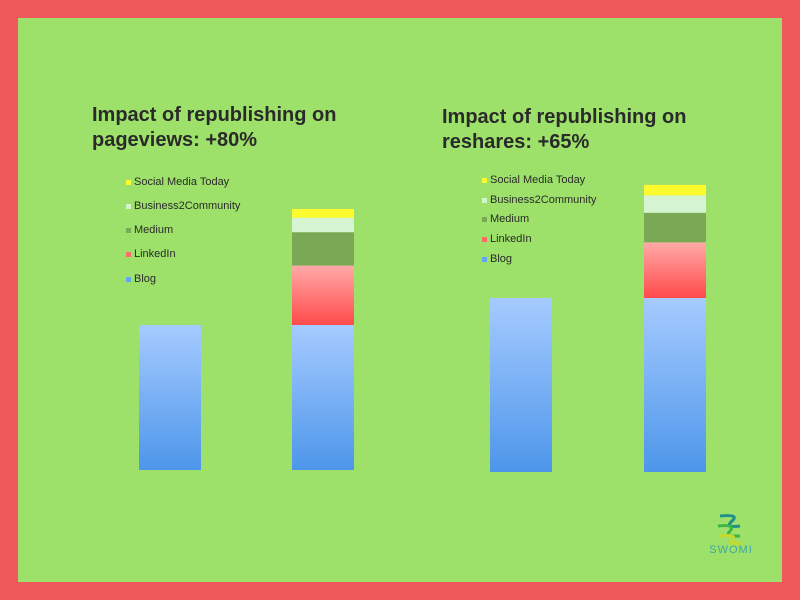 This screenshot has height=600, width=800. What do you see at coordinates (170, 397) in the screenshot?
I see `chart-1-bar-1-blog` at bounding box center [170, 397].